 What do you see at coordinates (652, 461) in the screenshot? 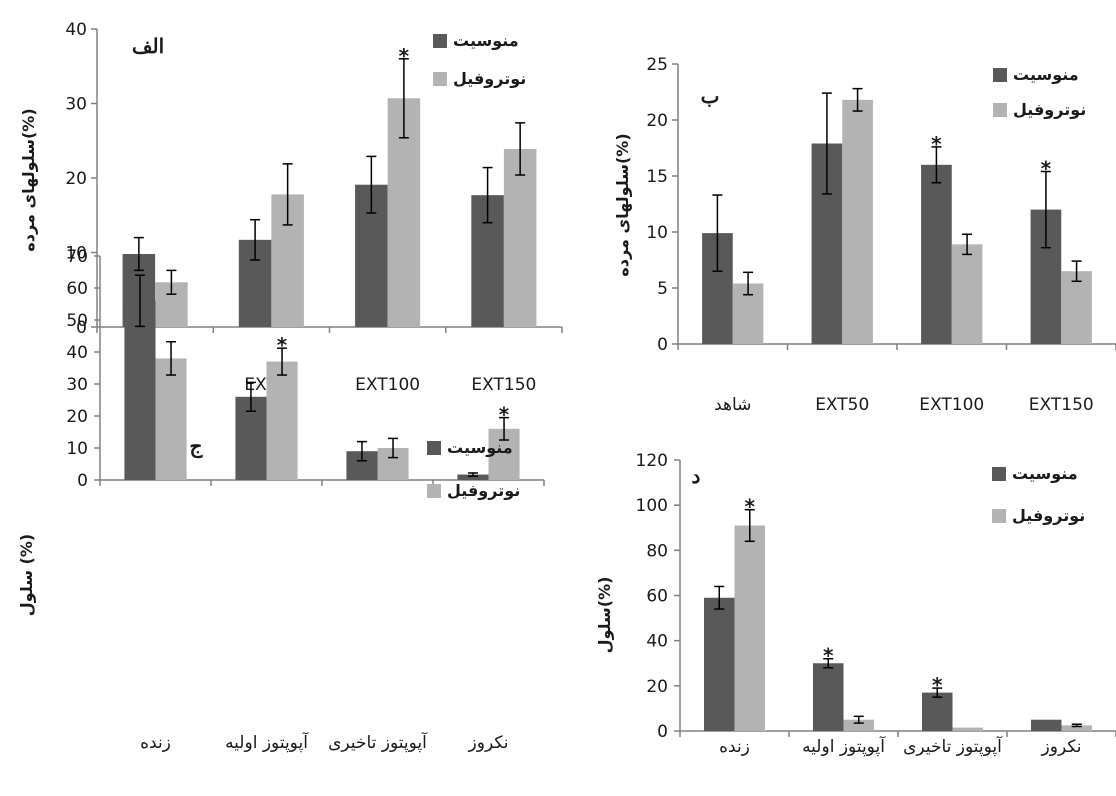
I see `y-tick-label: 120` at bounding box center [652, 461].